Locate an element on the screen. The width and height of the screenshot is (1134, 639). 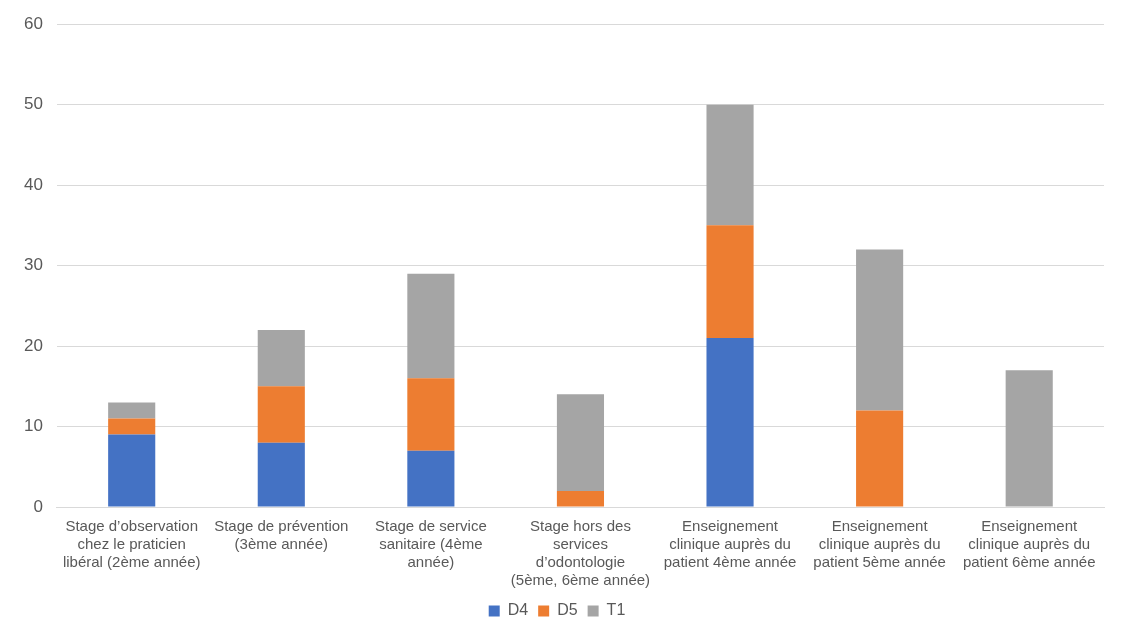
x-tick-label: Stage de service sanitaire (4ème année) is located at coordinates (431, 544).